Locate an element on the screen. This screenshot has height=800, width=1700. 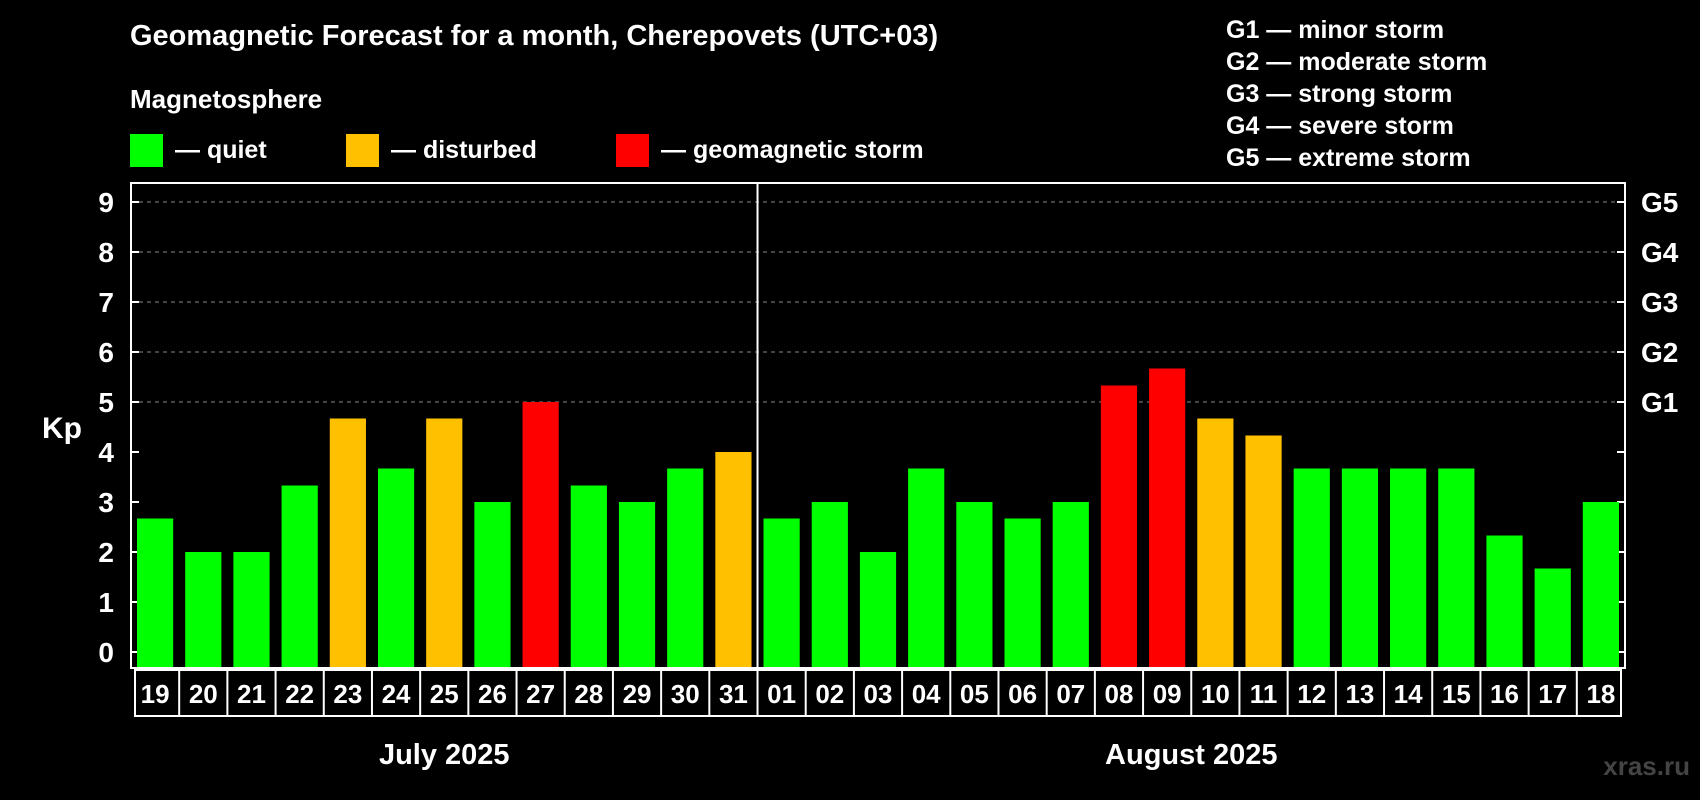
day-label: 23 is located at coordinates (347, 694).